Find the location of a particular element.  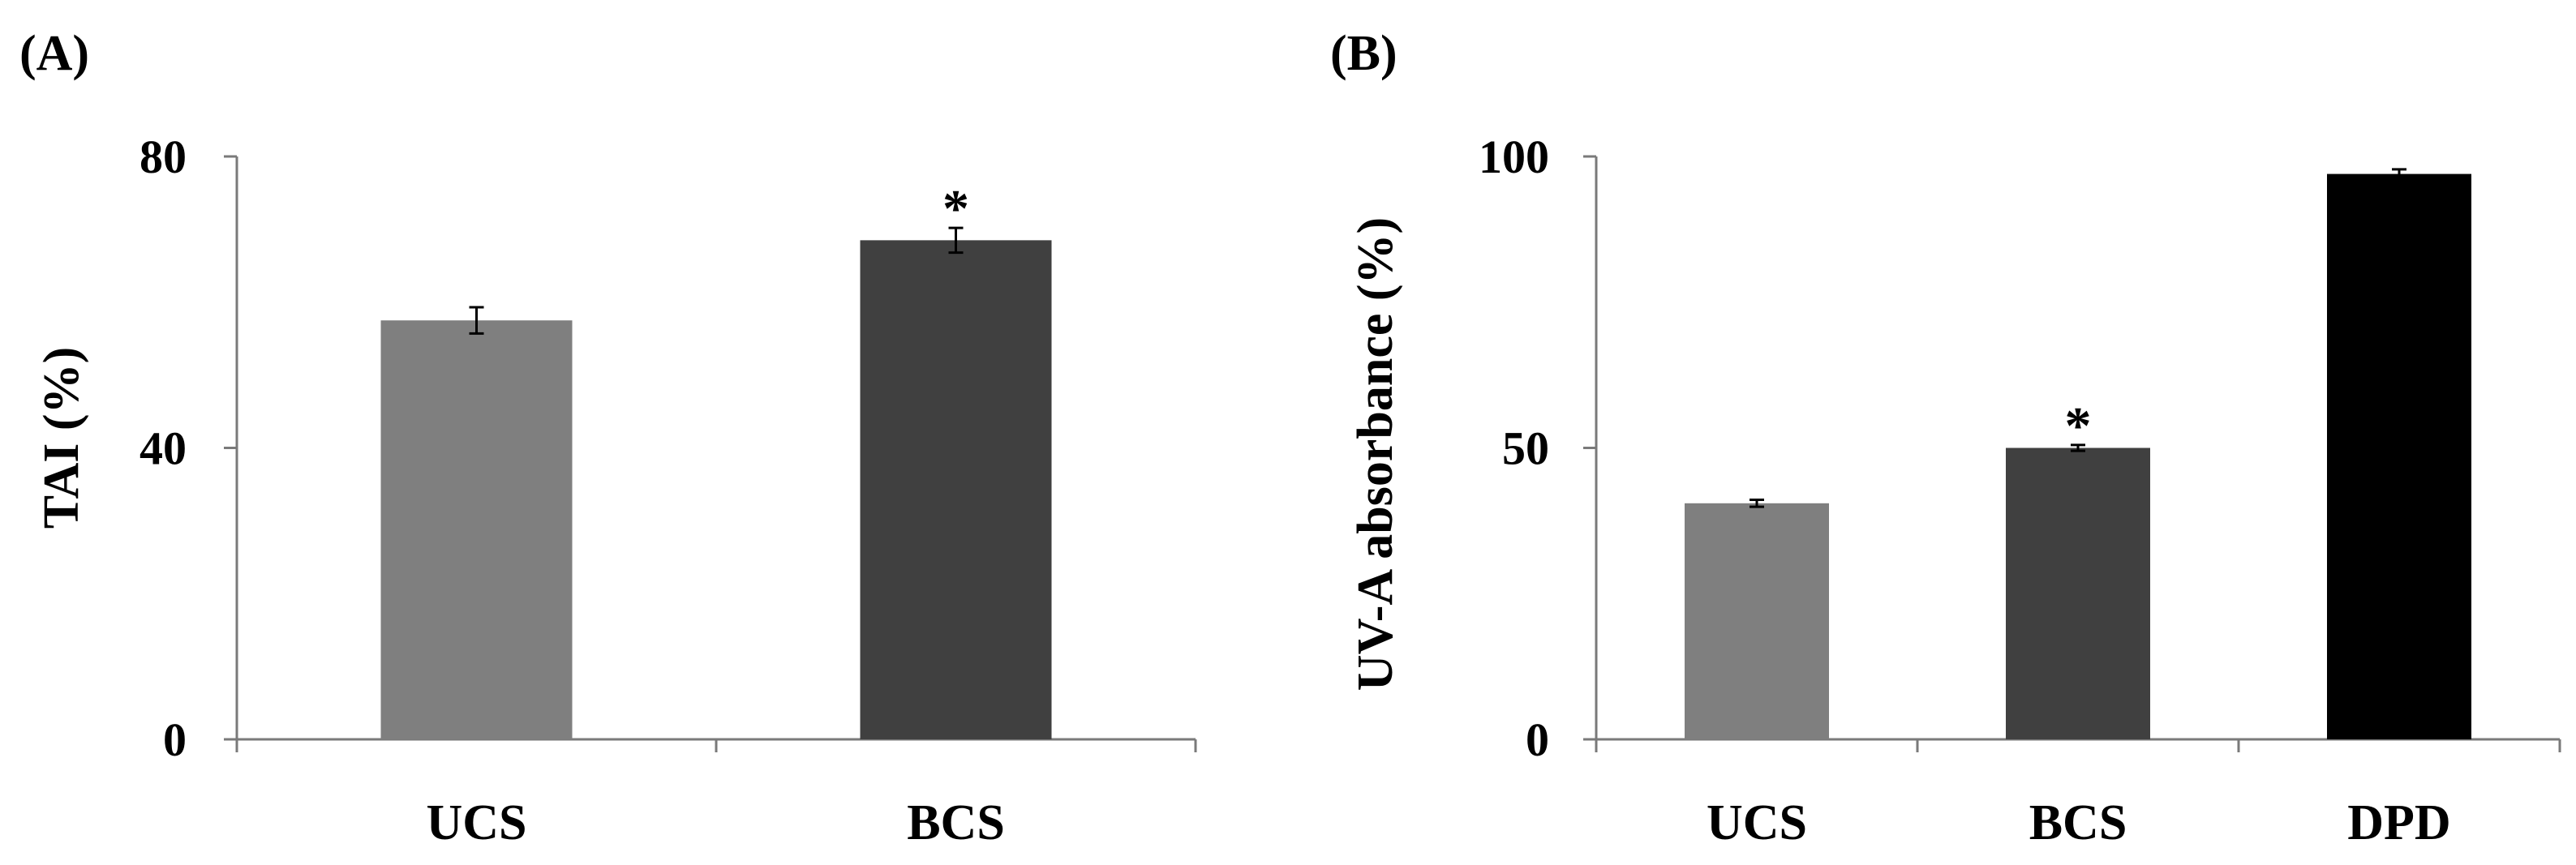

panel-b-category-label: UCS is located at coordinates (1757, 822).